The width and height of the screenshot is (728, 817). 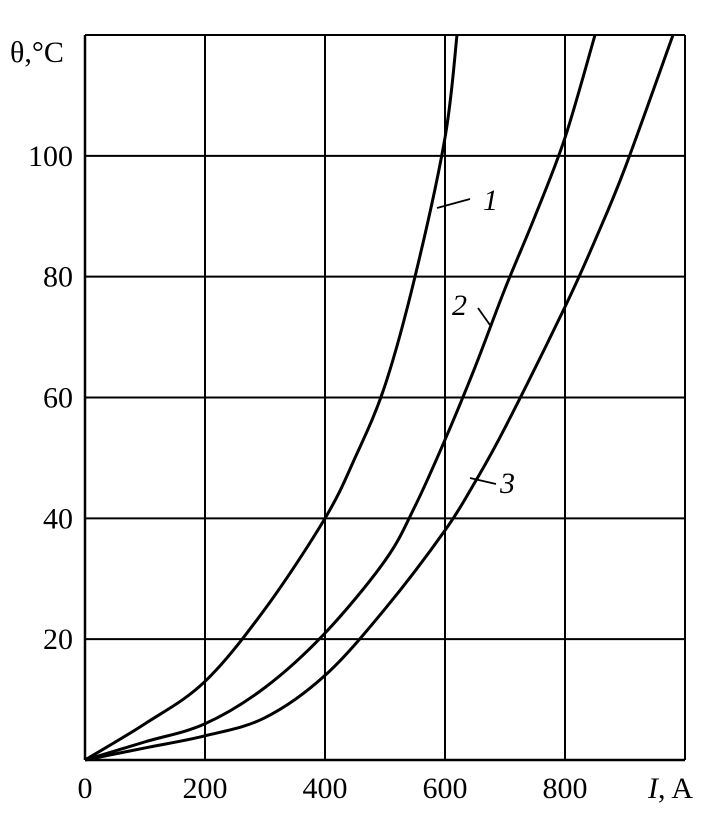 I want to click on x-tick-label: 0, so click(x=85, y=788).